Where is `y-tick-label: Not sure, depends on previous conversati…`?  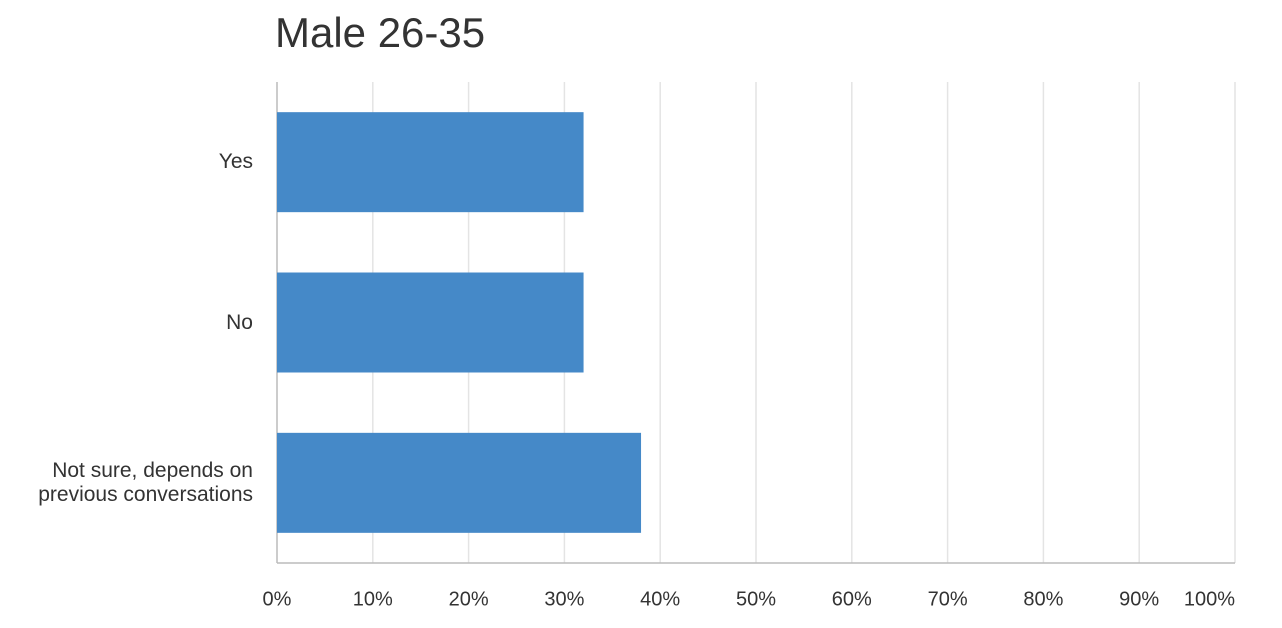 y-tick-label: Not sure, depends on previous conversati… is located at coordinates (145, 482).